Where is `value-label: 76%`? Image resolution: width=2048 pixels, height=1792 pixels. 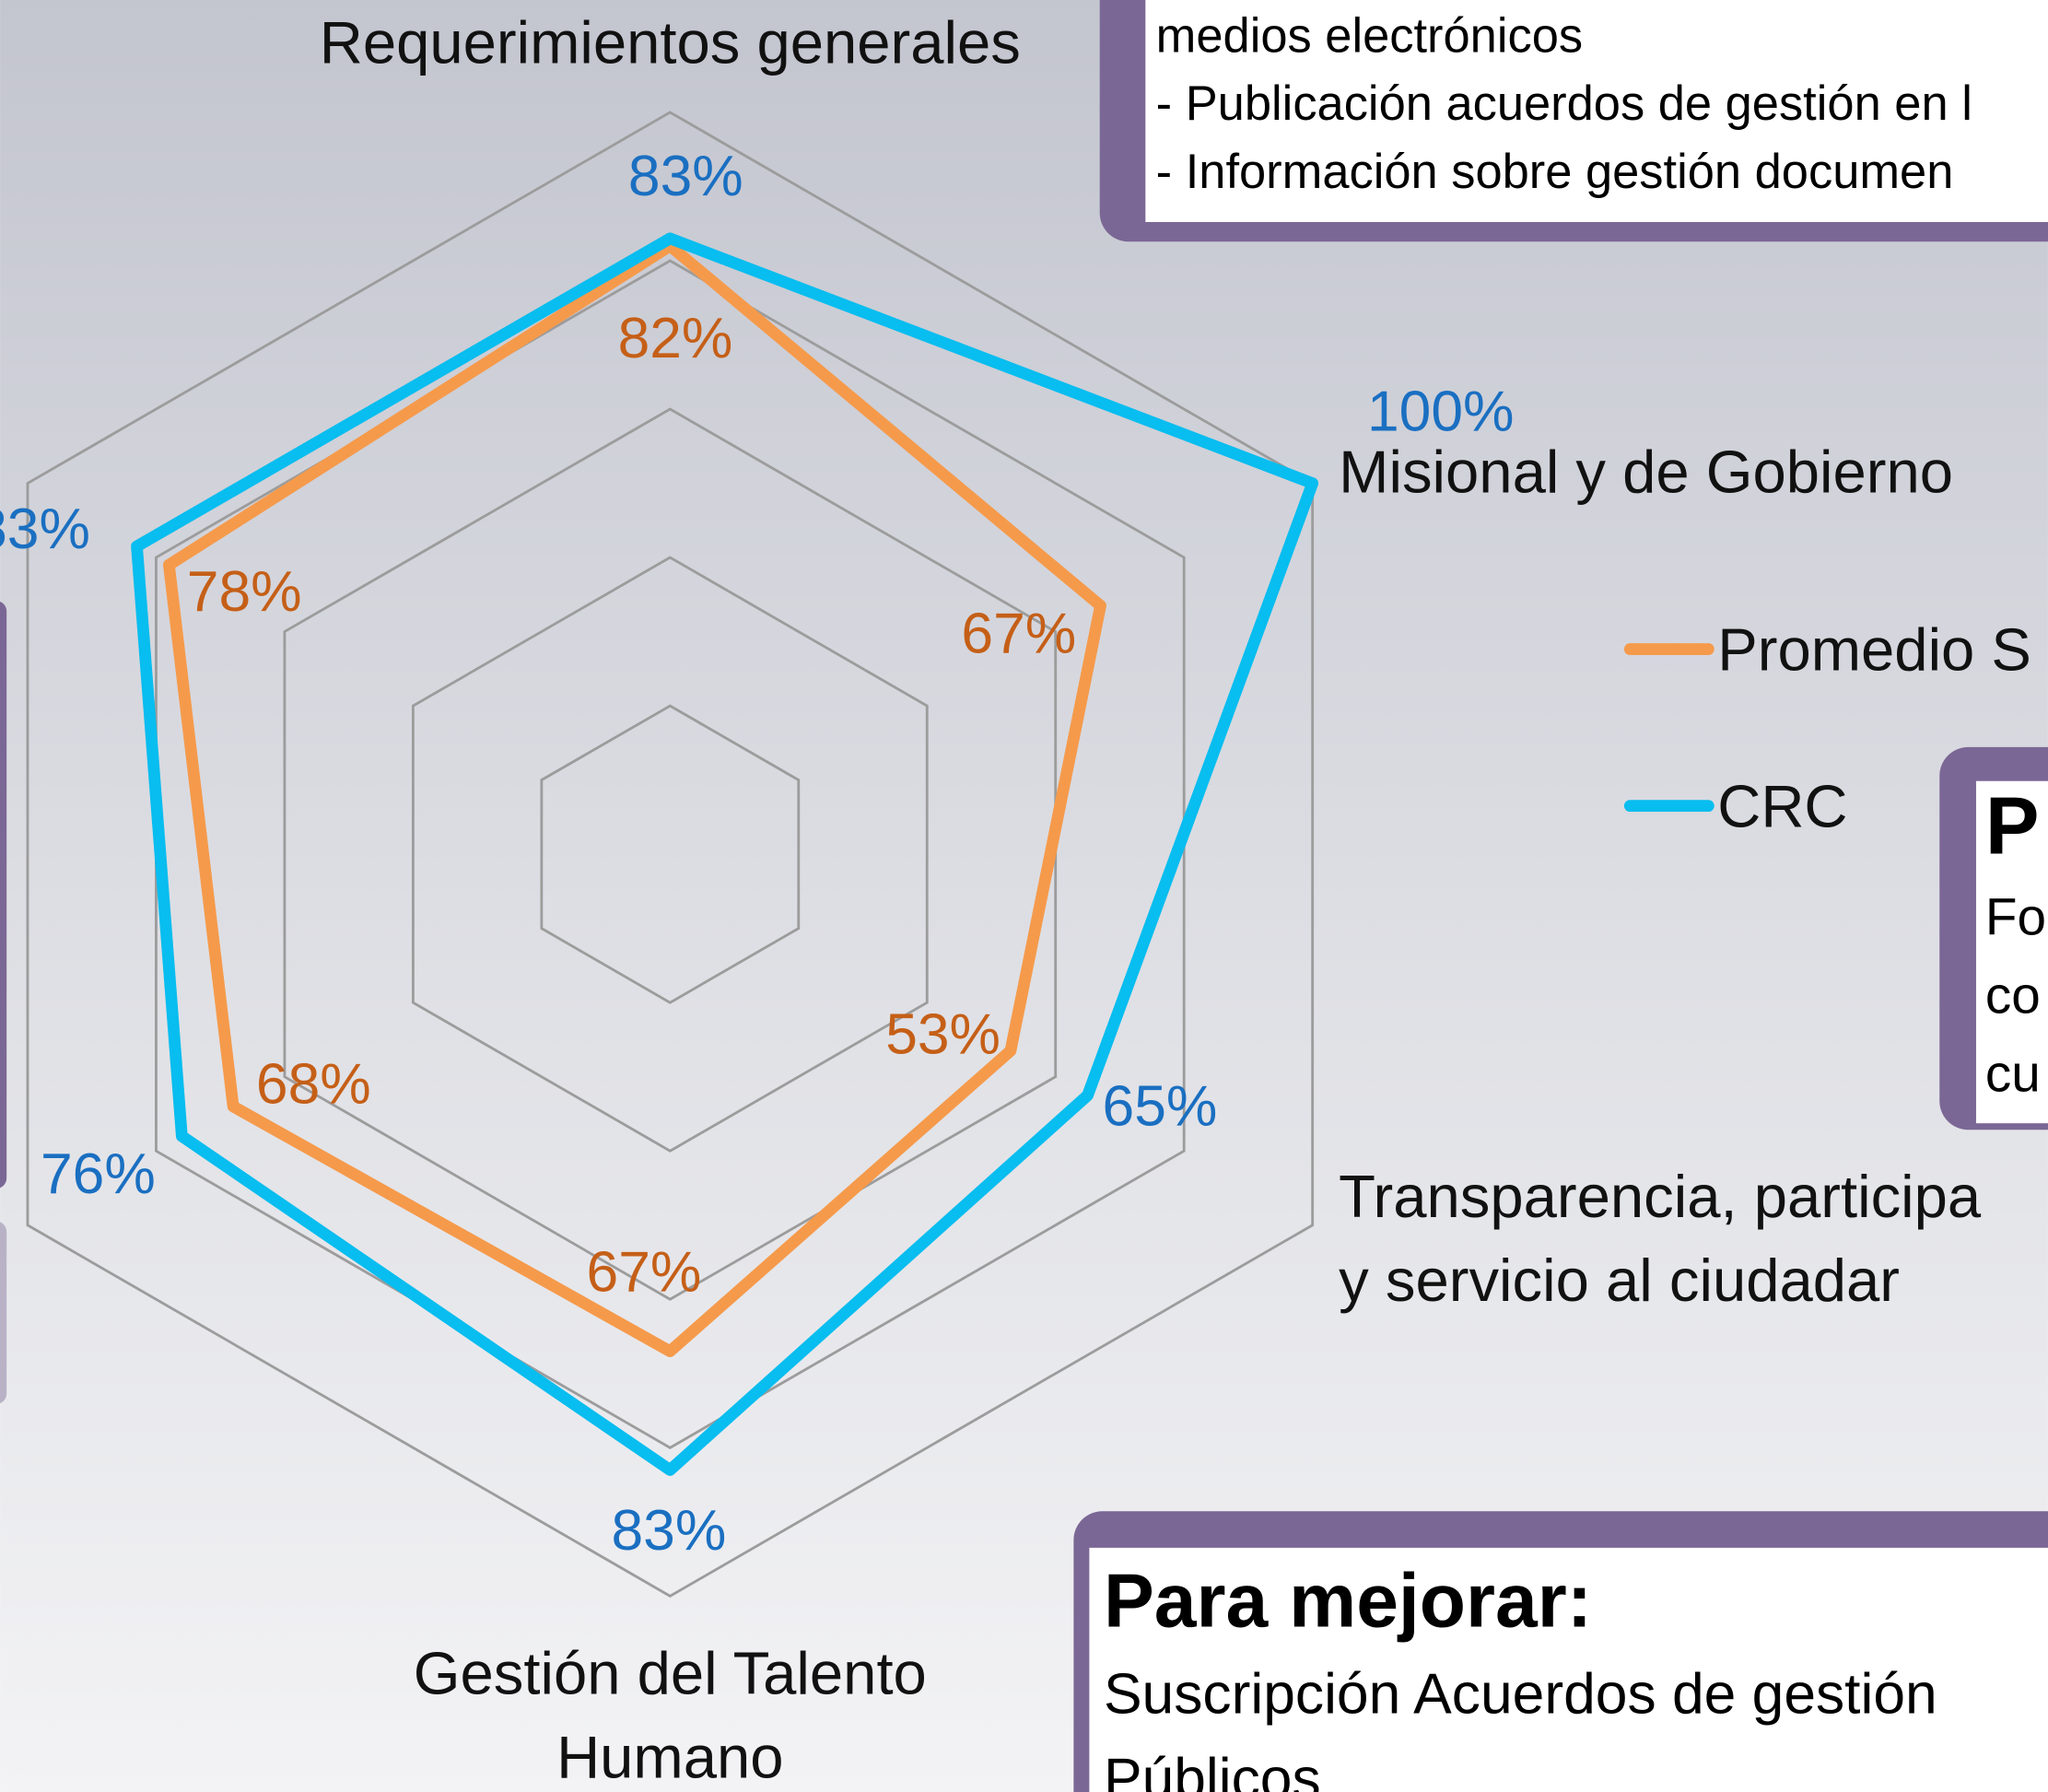 value-label: 76% is located at coordinates (98, 1174).